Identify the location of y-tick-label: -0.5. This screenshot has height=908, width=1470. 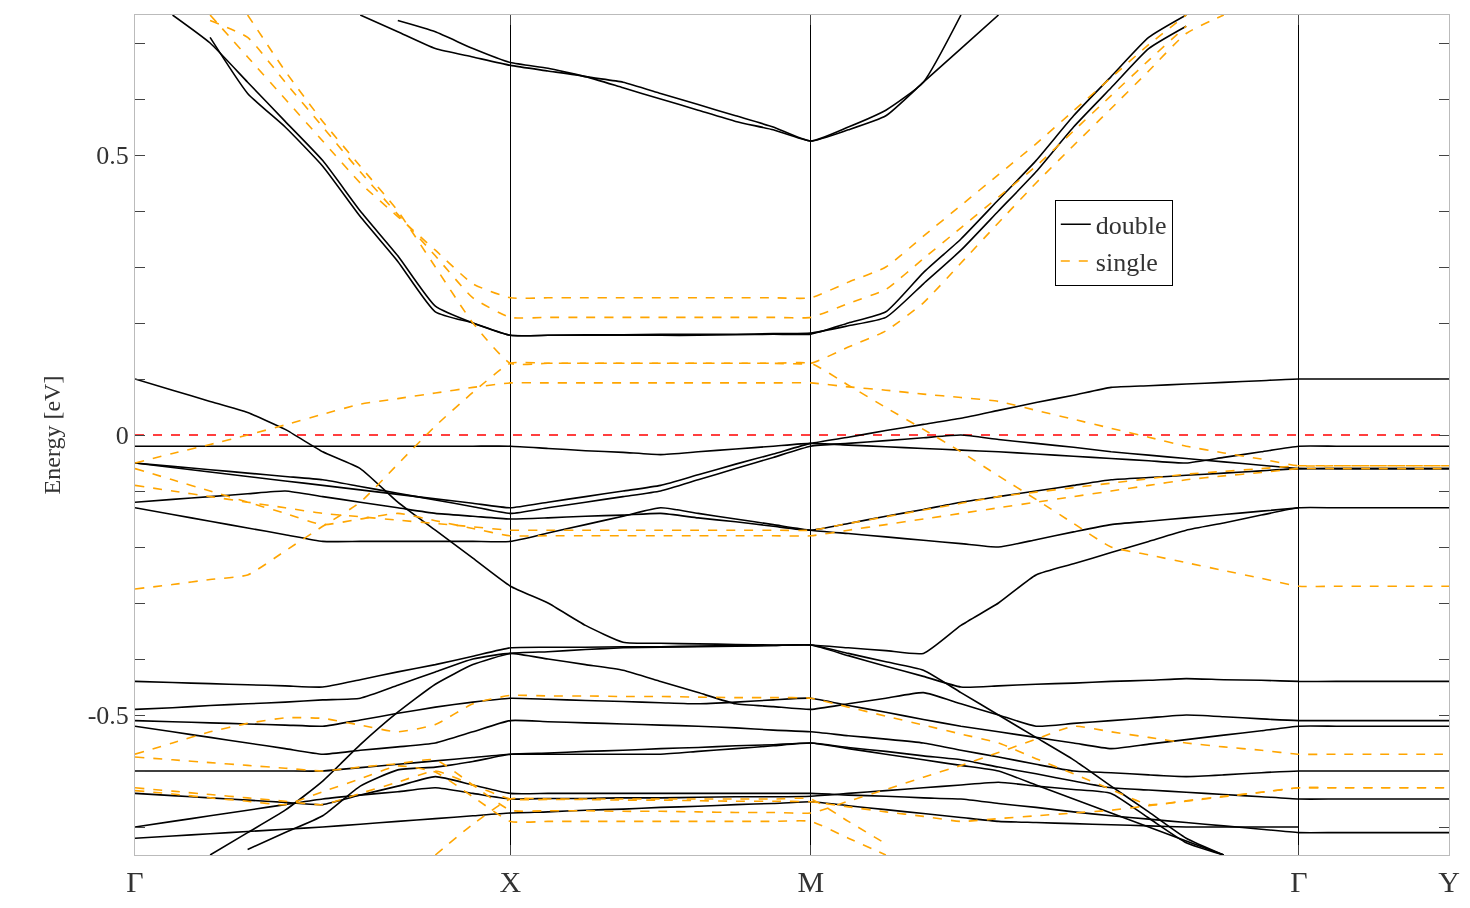
(108, 716).